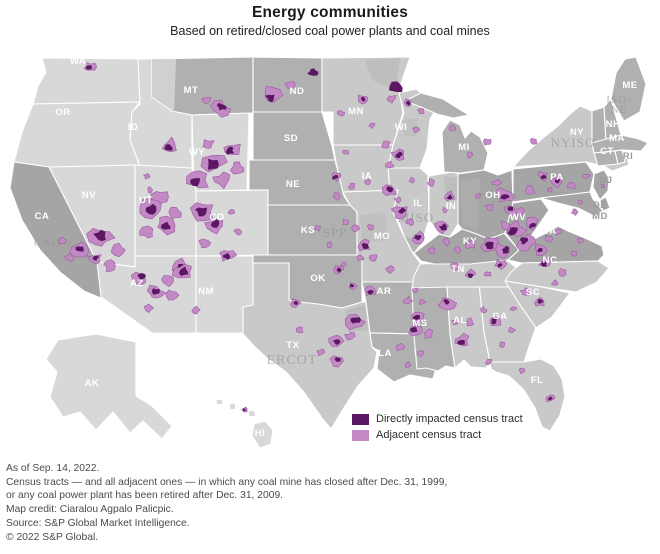  Describe the element at coordinates (297, 91) in the screenshot. I see `state-label-nd: ND` at that location.